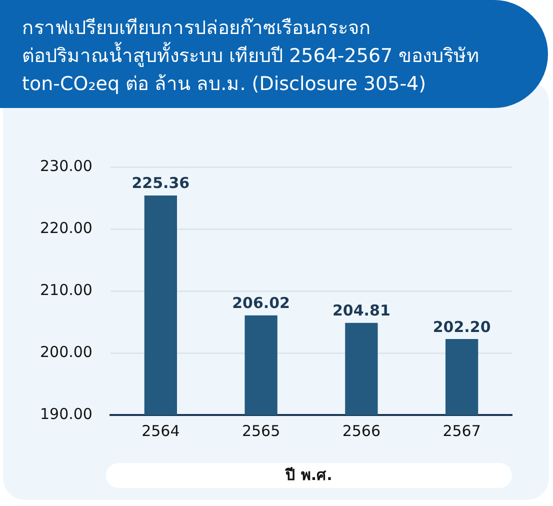 The height and width of the screenshot is (506, 553). I want to click on y-tick-label: 200.00, so click(66, 351).